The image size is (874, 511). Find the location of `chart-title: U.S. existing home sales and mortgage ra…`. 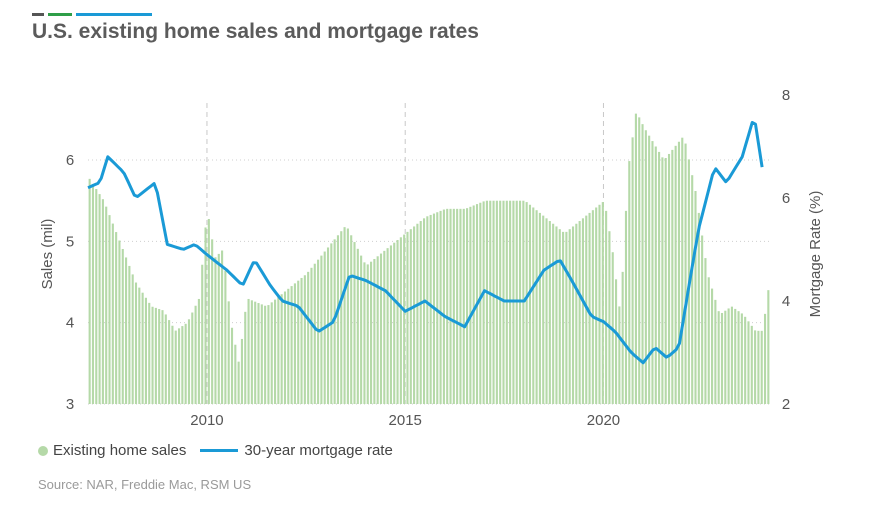

chart-title: U.S. existing home sales and mortgage ra… is located at coordinates (255, 31).